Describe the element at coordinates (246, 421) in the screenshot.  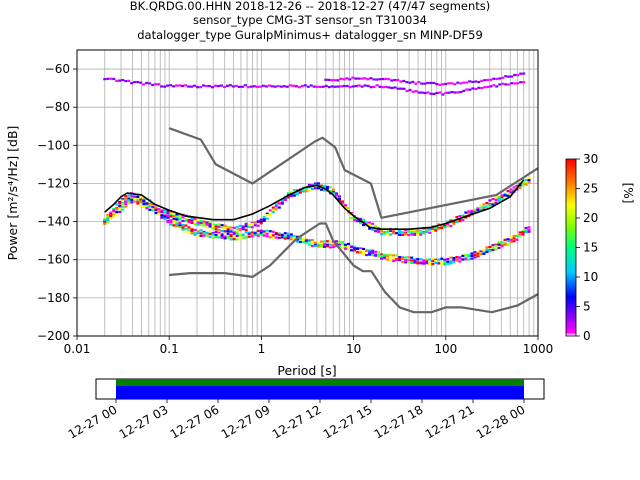
I see `time-tick-label: 12-27 09` at that location.